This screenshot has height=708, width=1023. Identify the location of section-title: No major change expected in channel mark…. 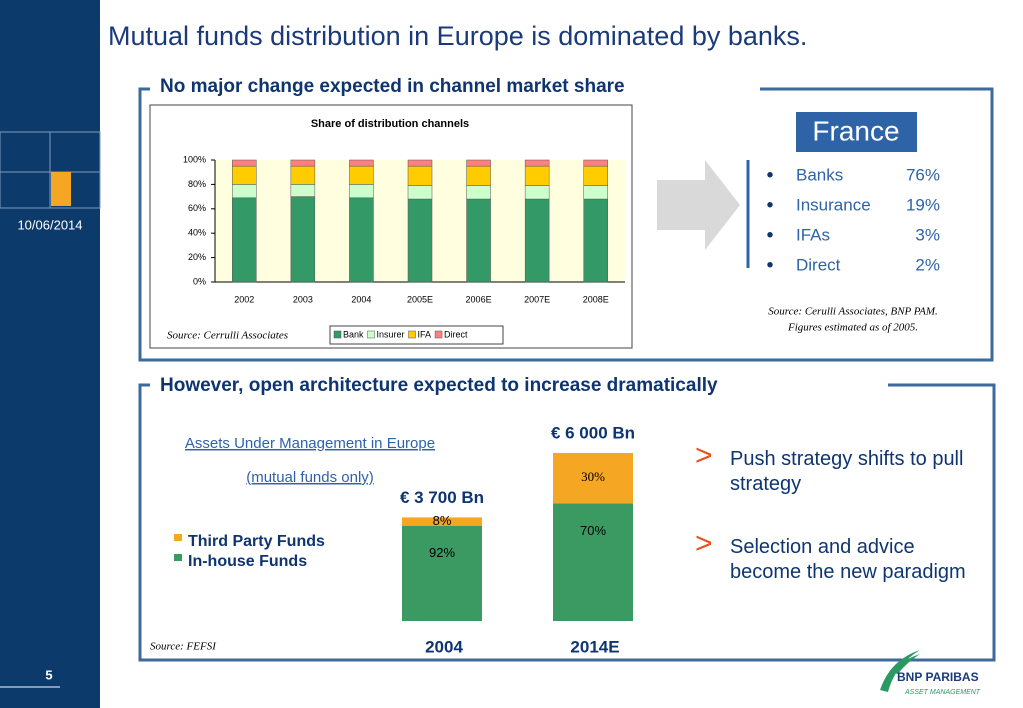
(392, 86).